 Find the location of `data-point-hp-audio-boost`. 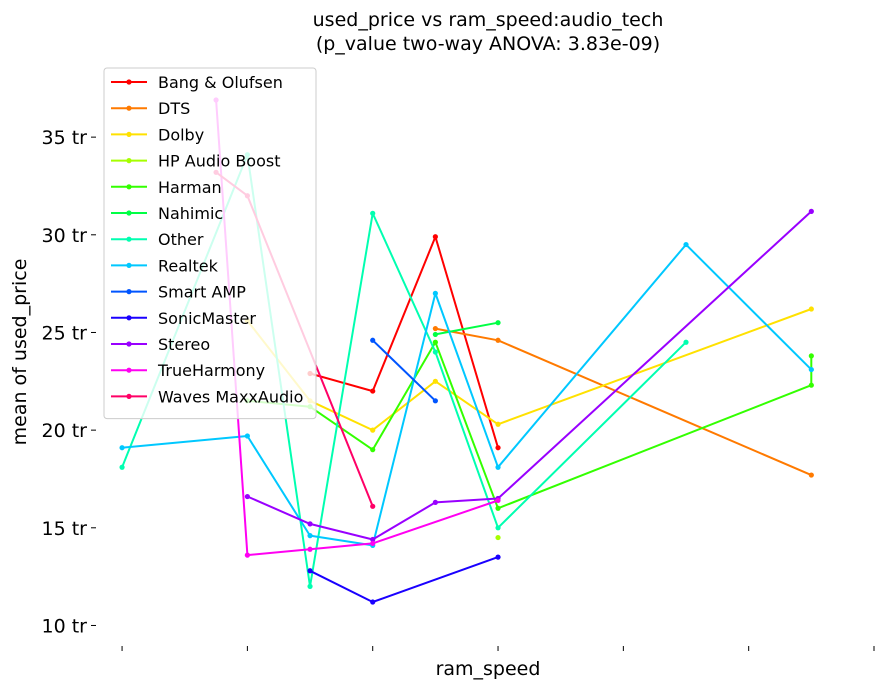

data-point-hp-audio-boost is located at coordinates (498, 537).